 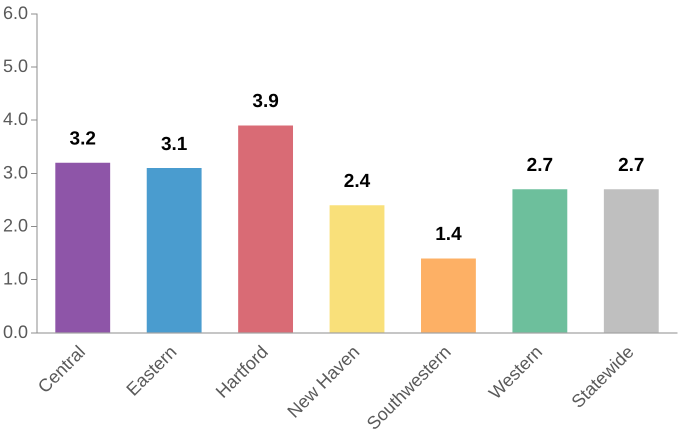 I want to click on y-tick-label: 0.0, so click(x=15, y=332).